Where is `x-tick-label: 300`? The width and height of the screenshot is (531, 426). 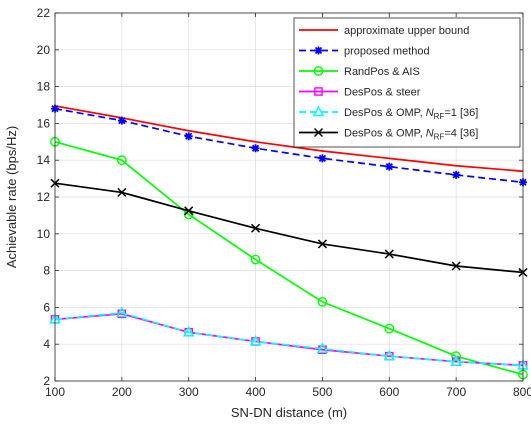 x-tick-label: 300 is located at coordinates (189, 392).